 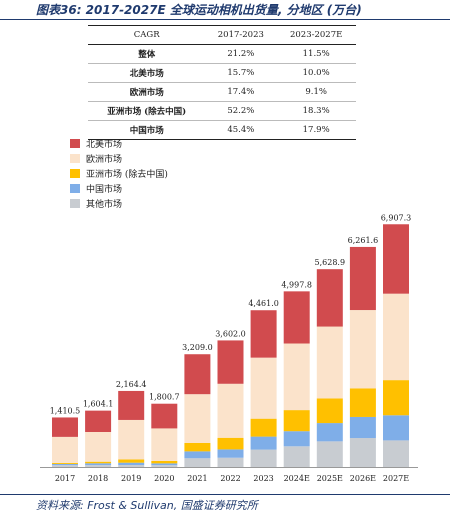 What do you see at coordinates (147, 505) in the screenshot?
I see `source-note: 资料来源: Frost & Sullivan, 国盛证券研究所` at bounding box center [147, 505].